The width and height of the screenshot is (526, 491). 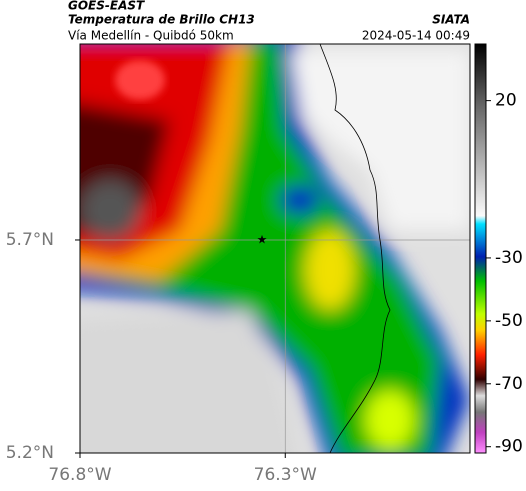 I want to click on colorbar, so click(x=480, y=248).